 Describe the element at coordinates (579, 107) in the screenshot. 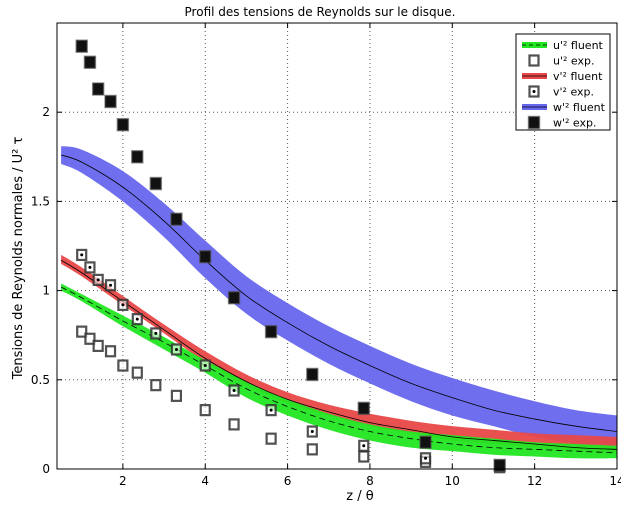

I see `legend-label-w-fluent: w'² fluent` at that location.